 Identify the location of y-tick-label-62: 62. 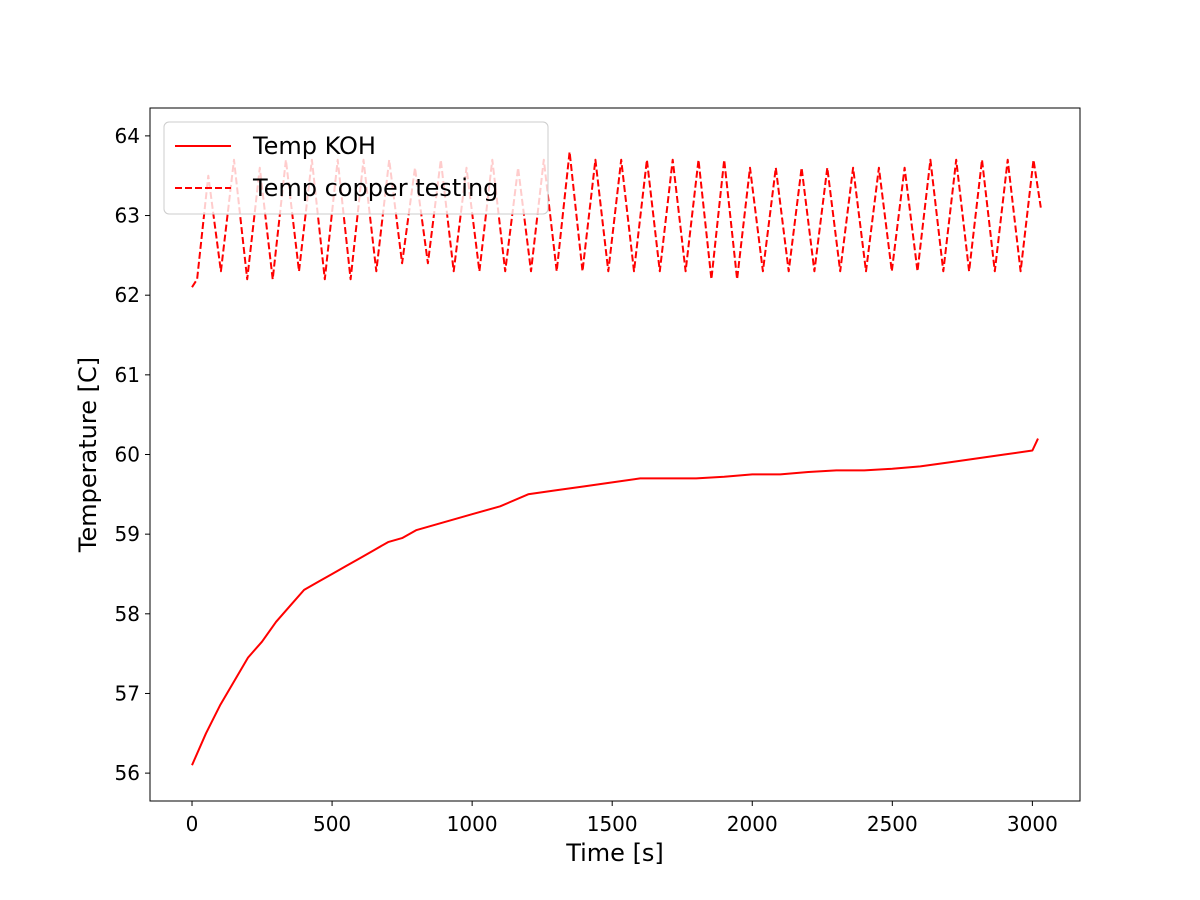
(127, 295).